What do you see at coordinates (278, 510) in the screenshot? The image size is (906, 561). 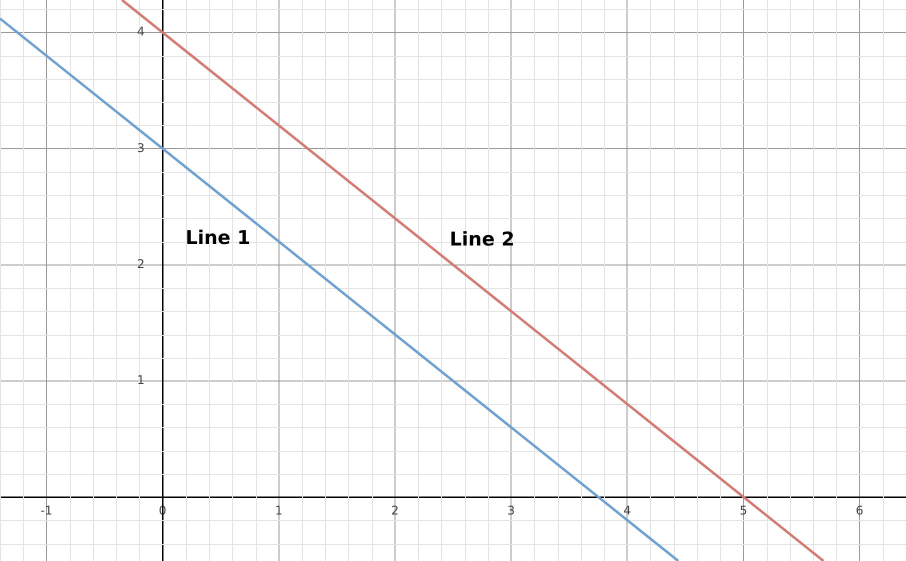 I see `x-tick-label: 1` at bounding box center [278, 510].